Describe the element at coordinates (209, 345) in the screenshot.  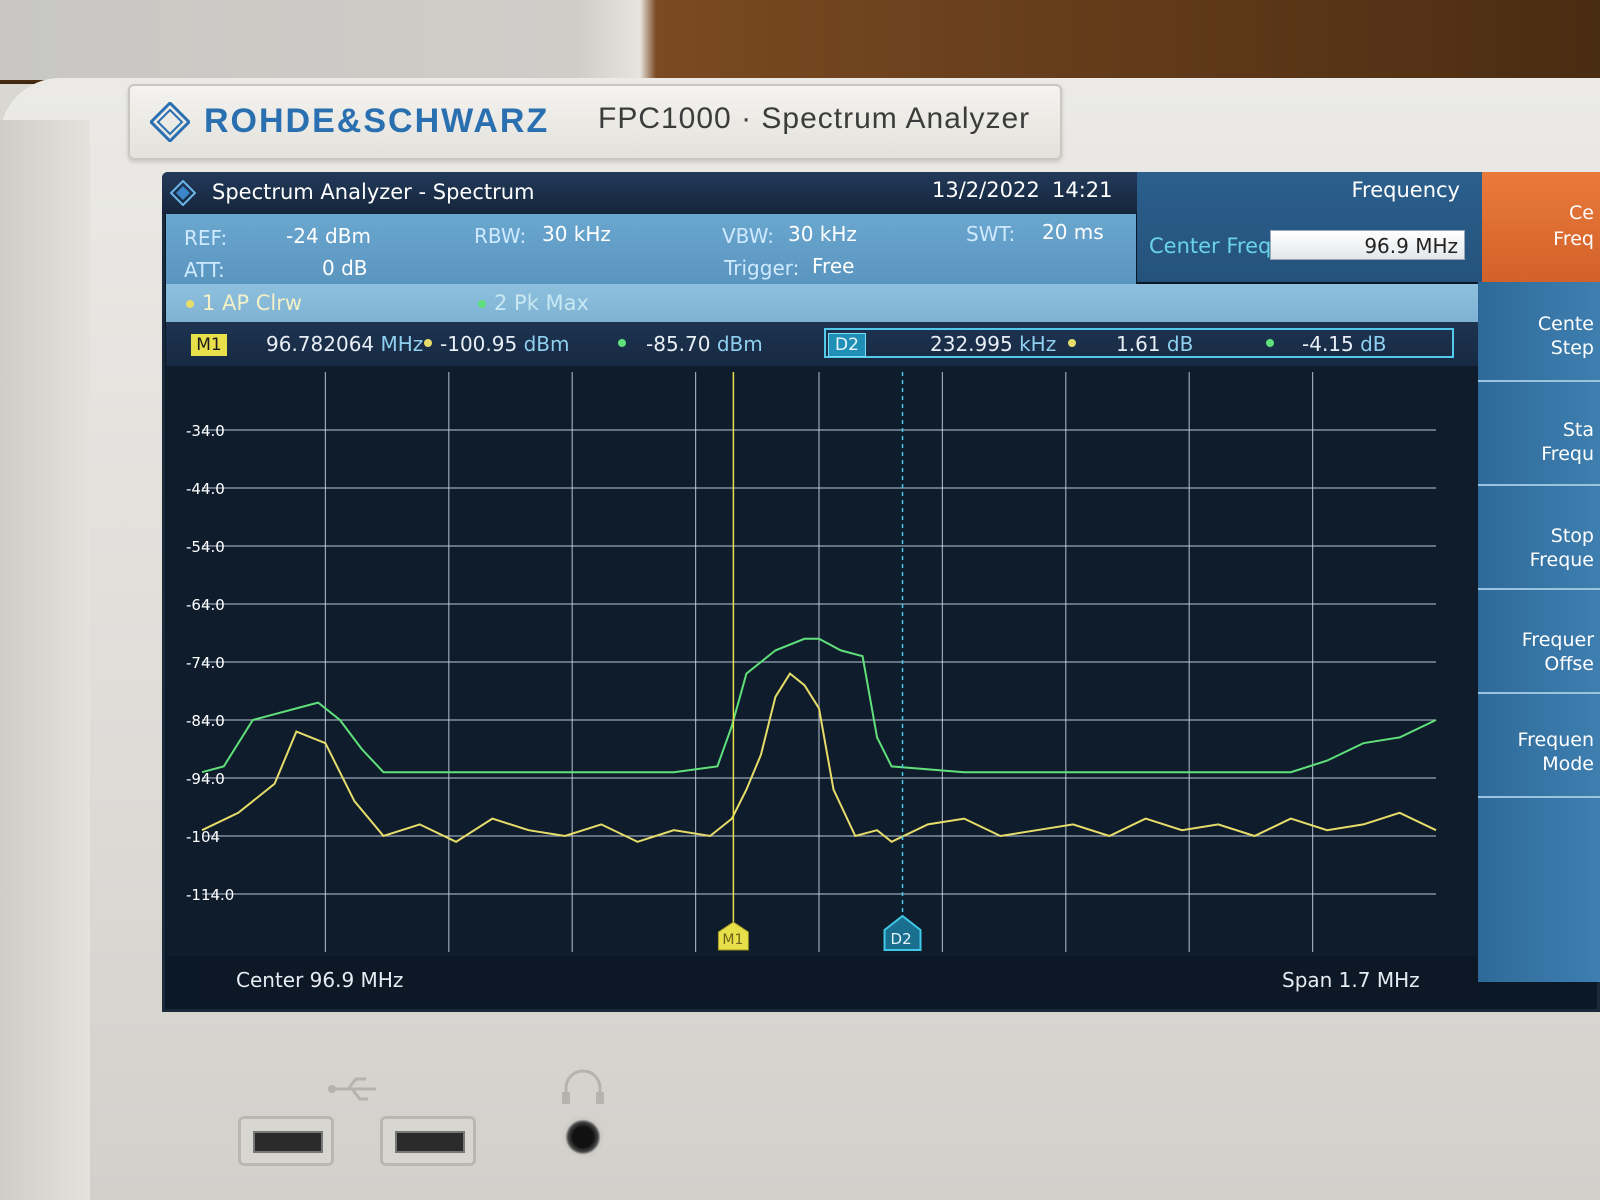
I see `marker-m1-badge: M1` at that location.